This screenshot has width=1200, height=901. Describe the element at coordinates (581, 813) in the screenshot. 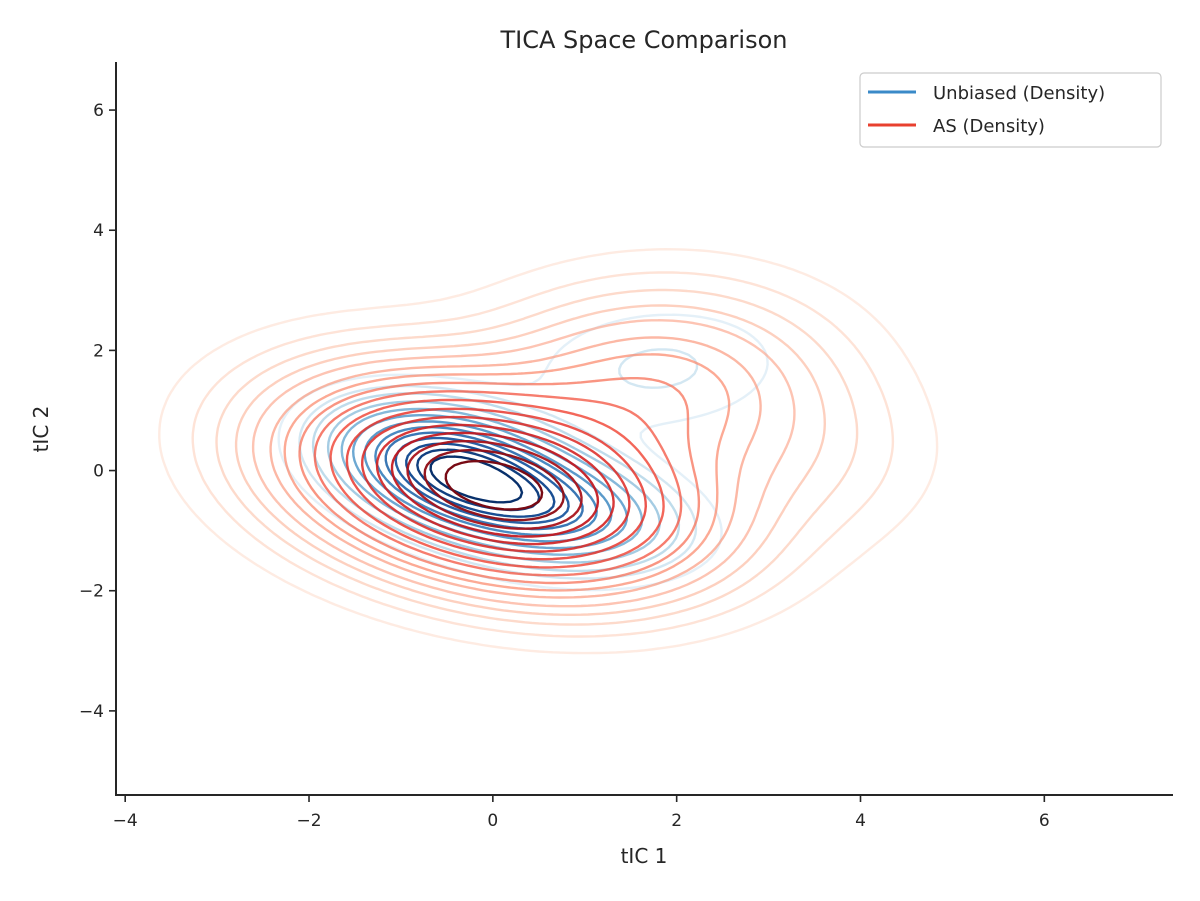

I see `x-ticks: −4 −2 0 2 4 6` at that location.